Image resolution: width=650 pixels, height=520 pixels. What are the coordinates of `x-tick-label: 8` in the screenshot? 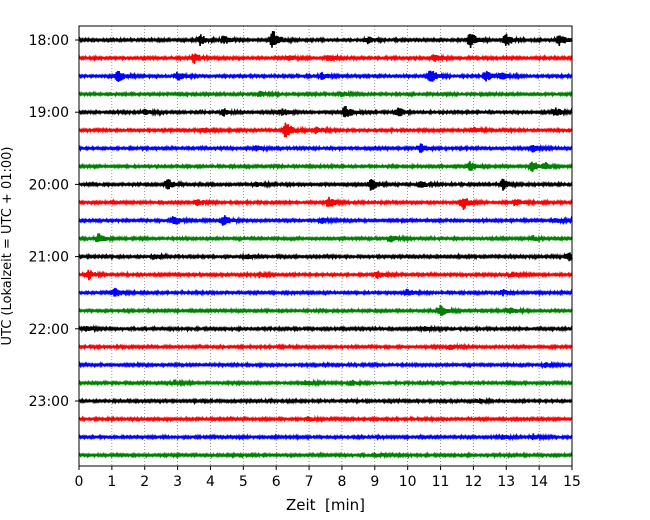 It's located at (341, 482).